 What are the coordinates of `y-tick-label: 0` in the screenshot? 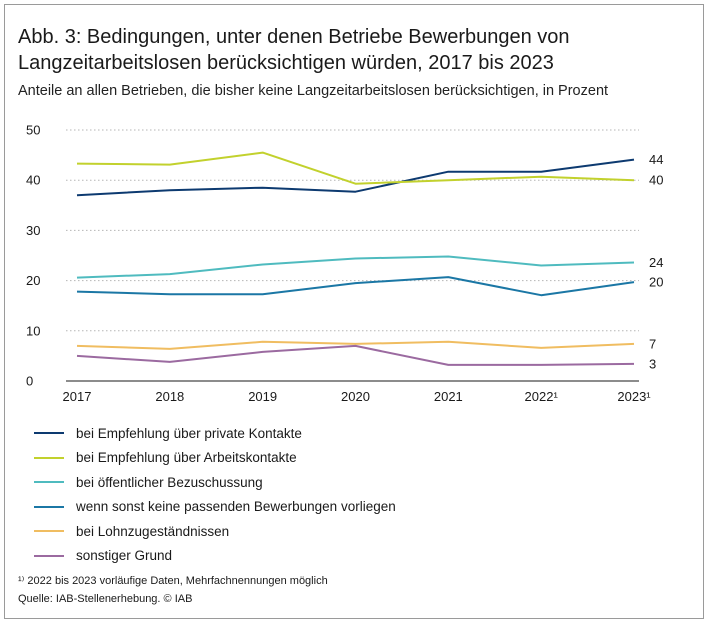 It's located at (29, 381).